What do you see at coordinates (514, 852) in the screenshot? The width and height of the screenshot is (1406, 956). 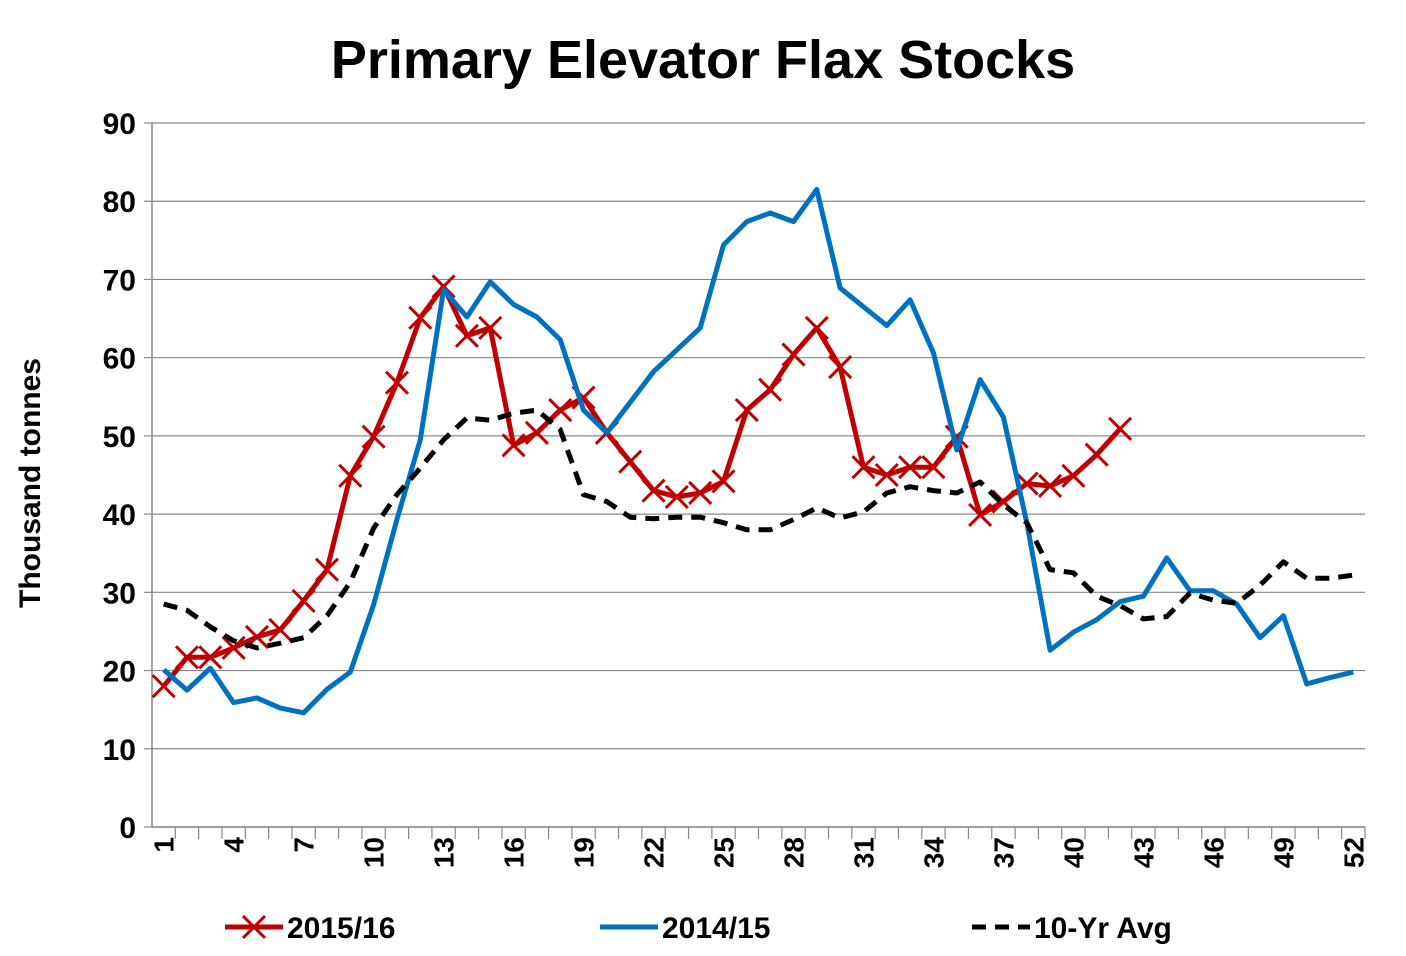 I see `x-tick-label: 16` at bounding box center [514, 852].